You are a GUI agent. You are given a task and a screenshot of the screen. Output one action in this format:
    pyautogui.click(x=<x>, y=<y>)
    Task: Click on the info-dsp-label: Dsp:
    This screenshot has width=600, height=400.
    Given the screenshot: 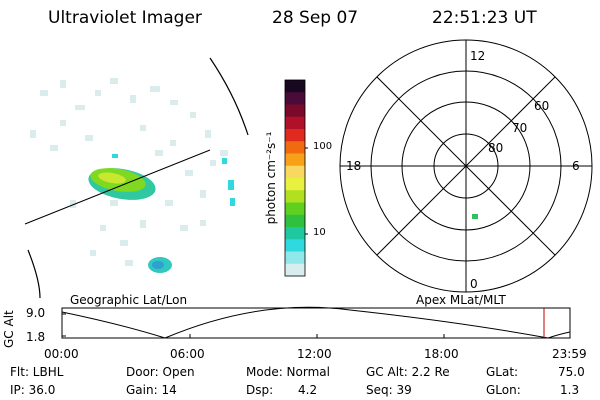 What is the action you would take?
    pyautogui.click(x=260, y=390)
    